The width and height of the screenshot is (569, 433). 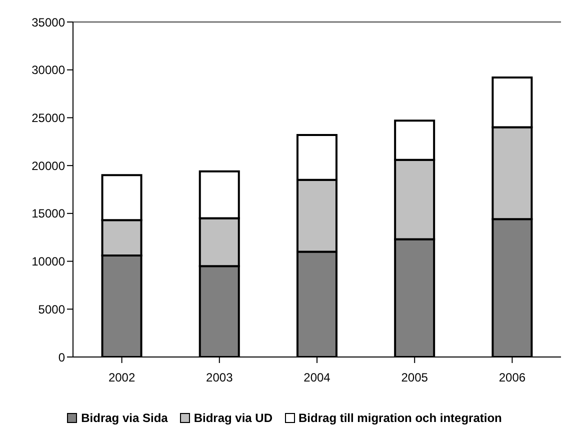 I want to click on legend-label: Bidrag via UD, so click(x=233, y=418).